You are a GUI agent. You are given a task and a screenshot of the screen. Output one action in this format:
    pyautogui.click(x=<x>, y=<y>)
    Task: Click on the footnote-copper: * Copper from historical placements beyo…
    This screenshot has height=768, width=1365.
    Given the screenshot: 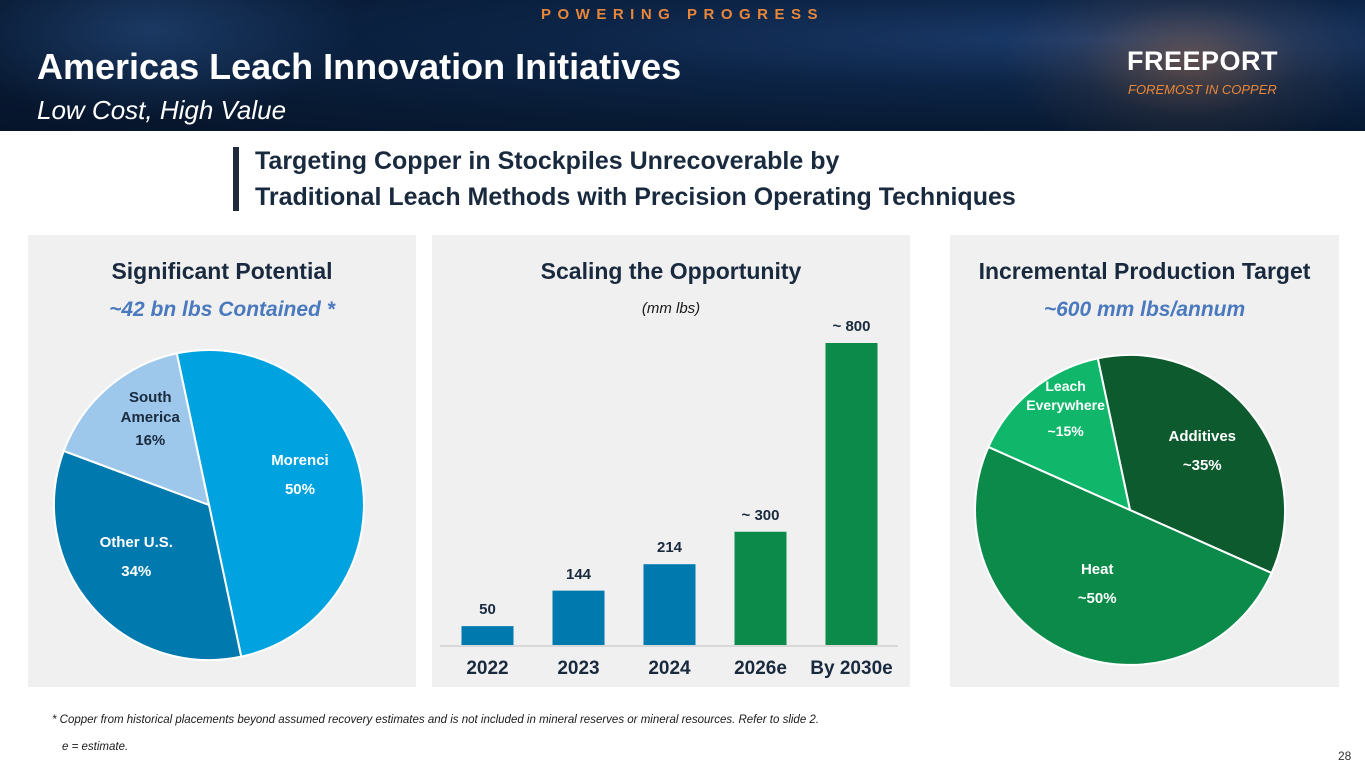 What is the action you would take?
    pyautogui.click(x=436, y=720)
    